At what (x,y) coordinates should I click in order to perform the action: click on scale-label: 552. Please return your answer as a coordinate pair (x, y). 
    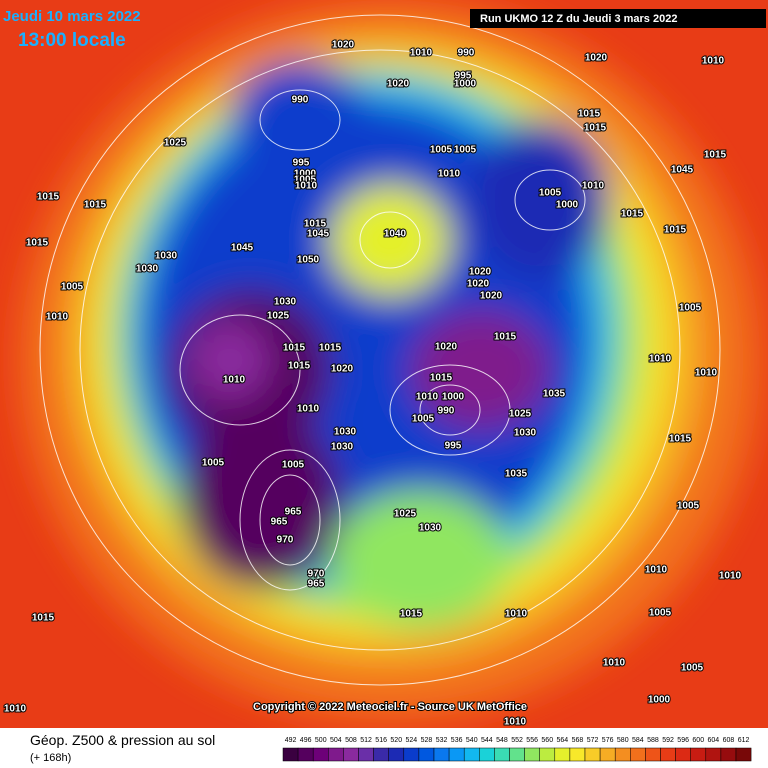
    Looking at the image, I should click on (517, 740).